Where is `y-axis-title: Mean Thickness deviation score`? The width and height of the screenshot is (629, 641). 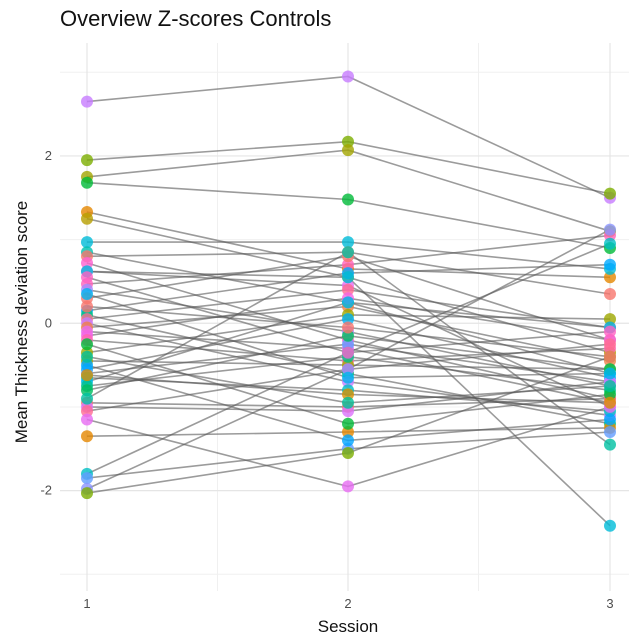
y-axis-title: Mean Thickness deviation score is located at coordinates (21, 322).